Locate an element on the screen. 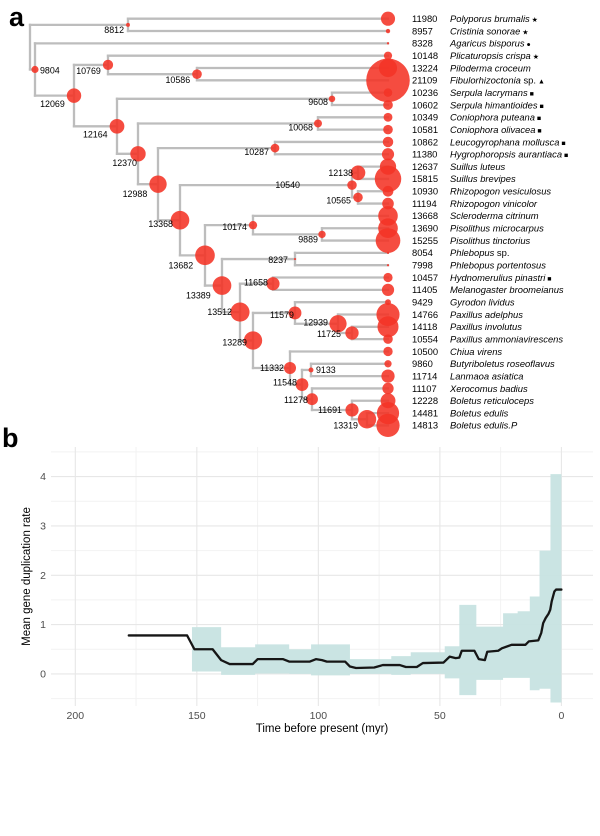 Image resolution: width=600 pixels, height=836 pixels. node-value-label: 11658 is located at coordinates (256, 283).